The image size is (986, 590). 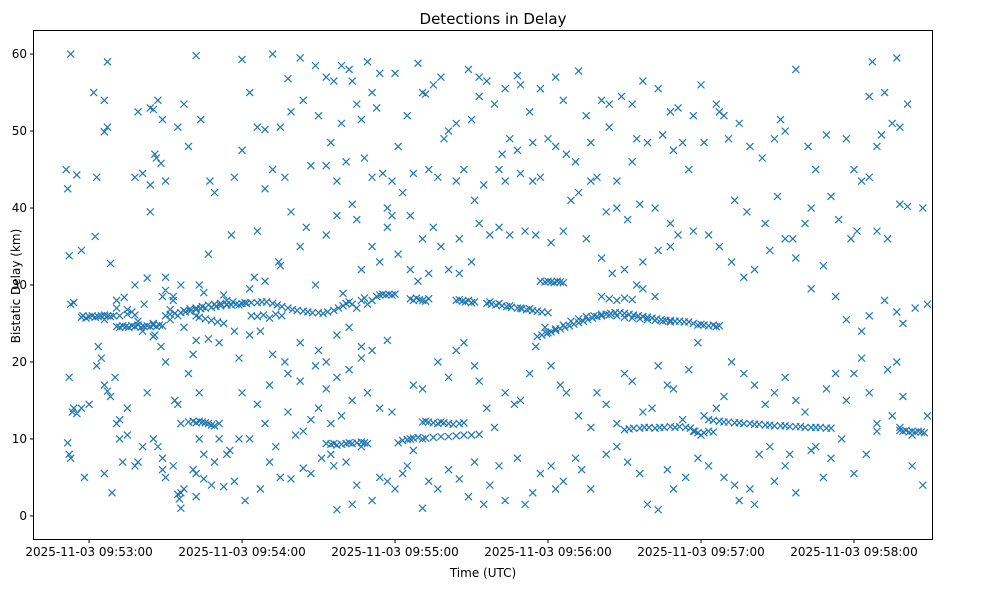 I want to click on y-axis: 0 10 20 30 40 50 60, so click(x=23, y=285).